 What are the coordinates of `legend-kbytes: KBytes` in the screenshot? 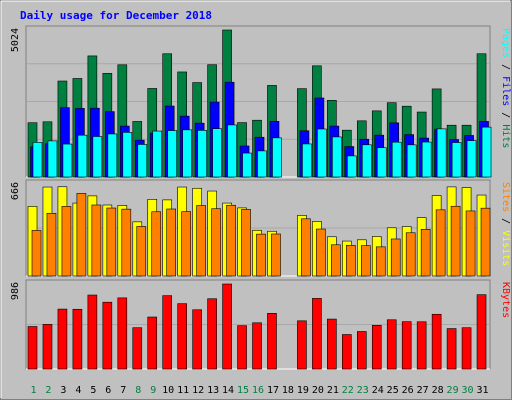 It's located at (505, 300).